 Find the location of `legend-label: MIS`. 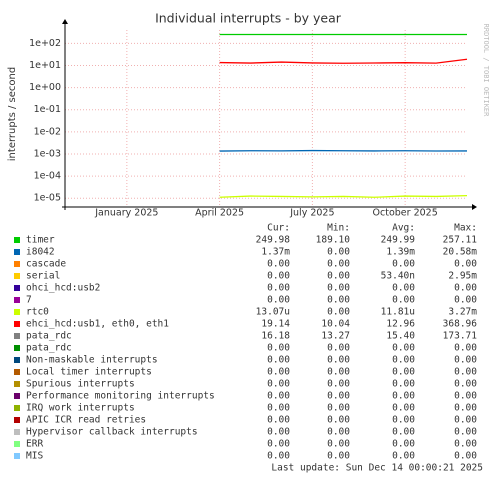

legend-label: MIS is located at coordinates (34, 456).